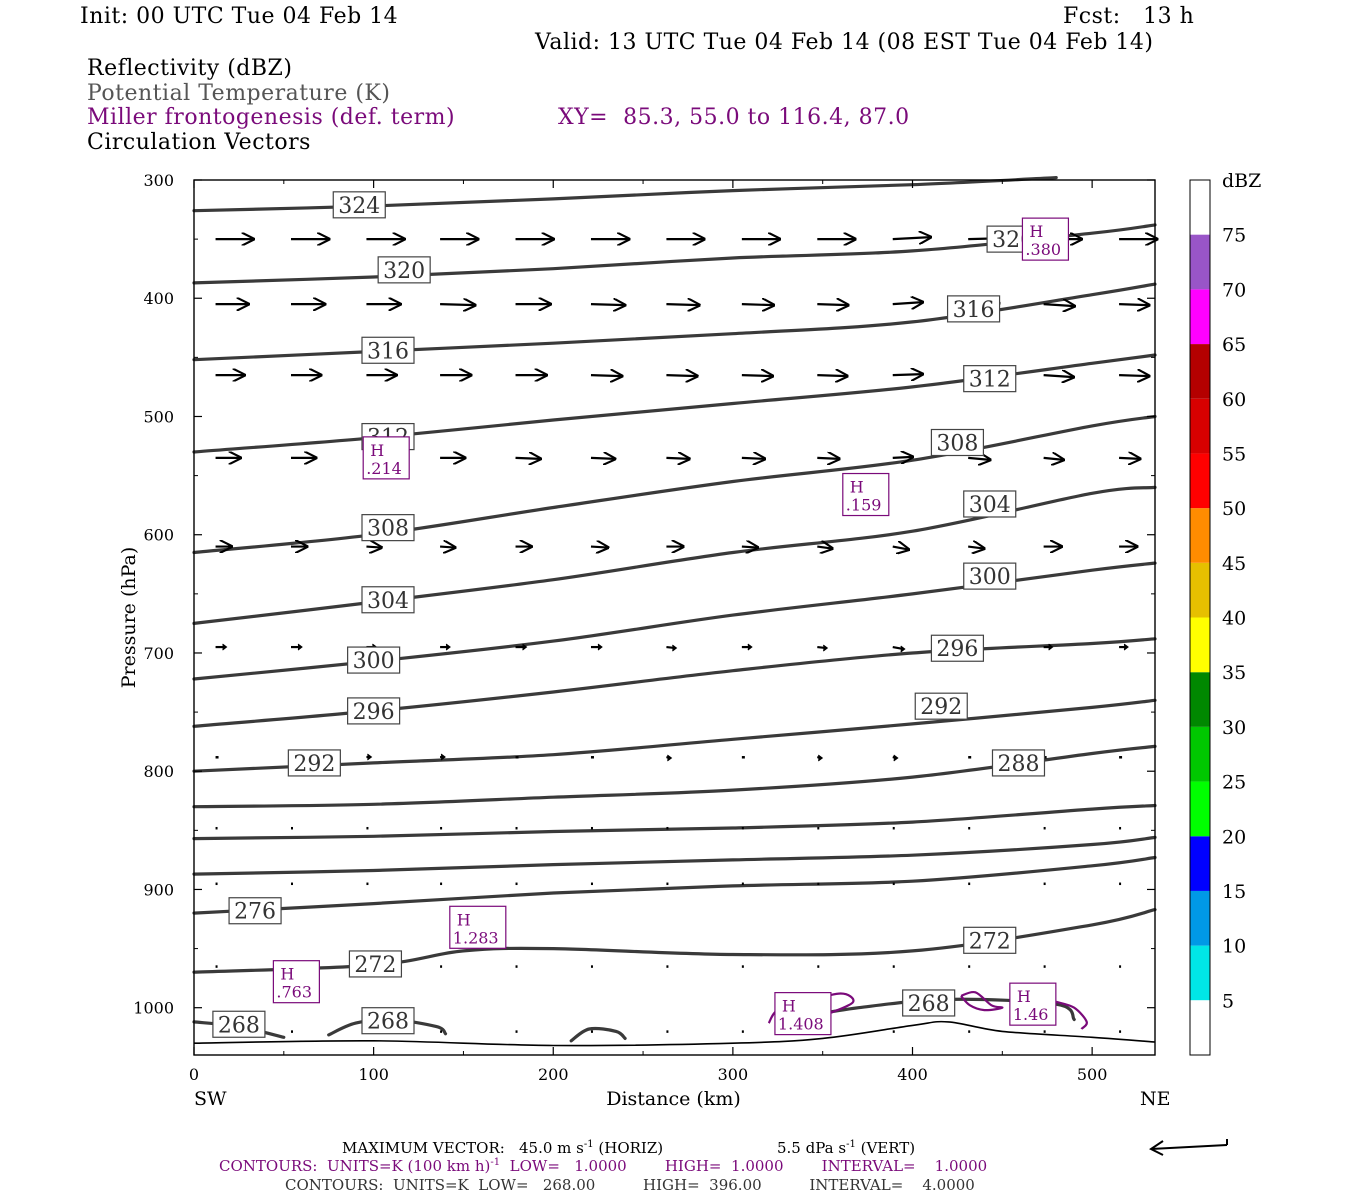  Describe the element at coordinates (1234, 619) in the screenshot. I see `colorbar-tick-label: 40` at that location.